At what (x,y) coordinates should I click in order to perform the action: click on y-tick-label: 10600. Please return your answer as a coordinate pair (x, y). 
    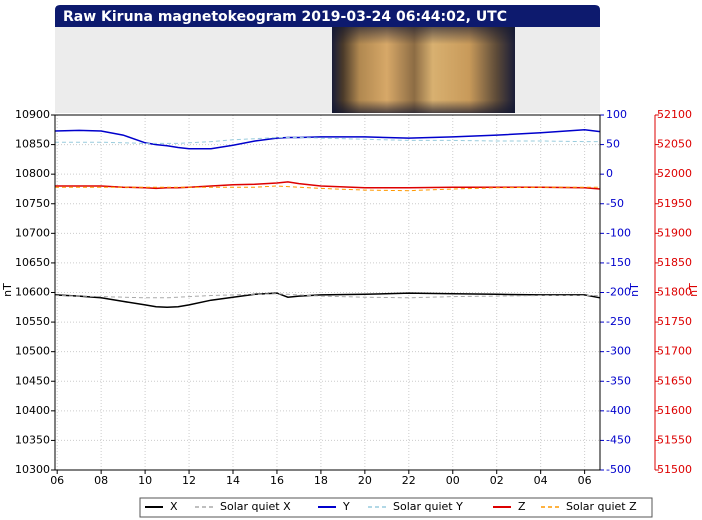
    Looking at the image, I should click on (32, 292).